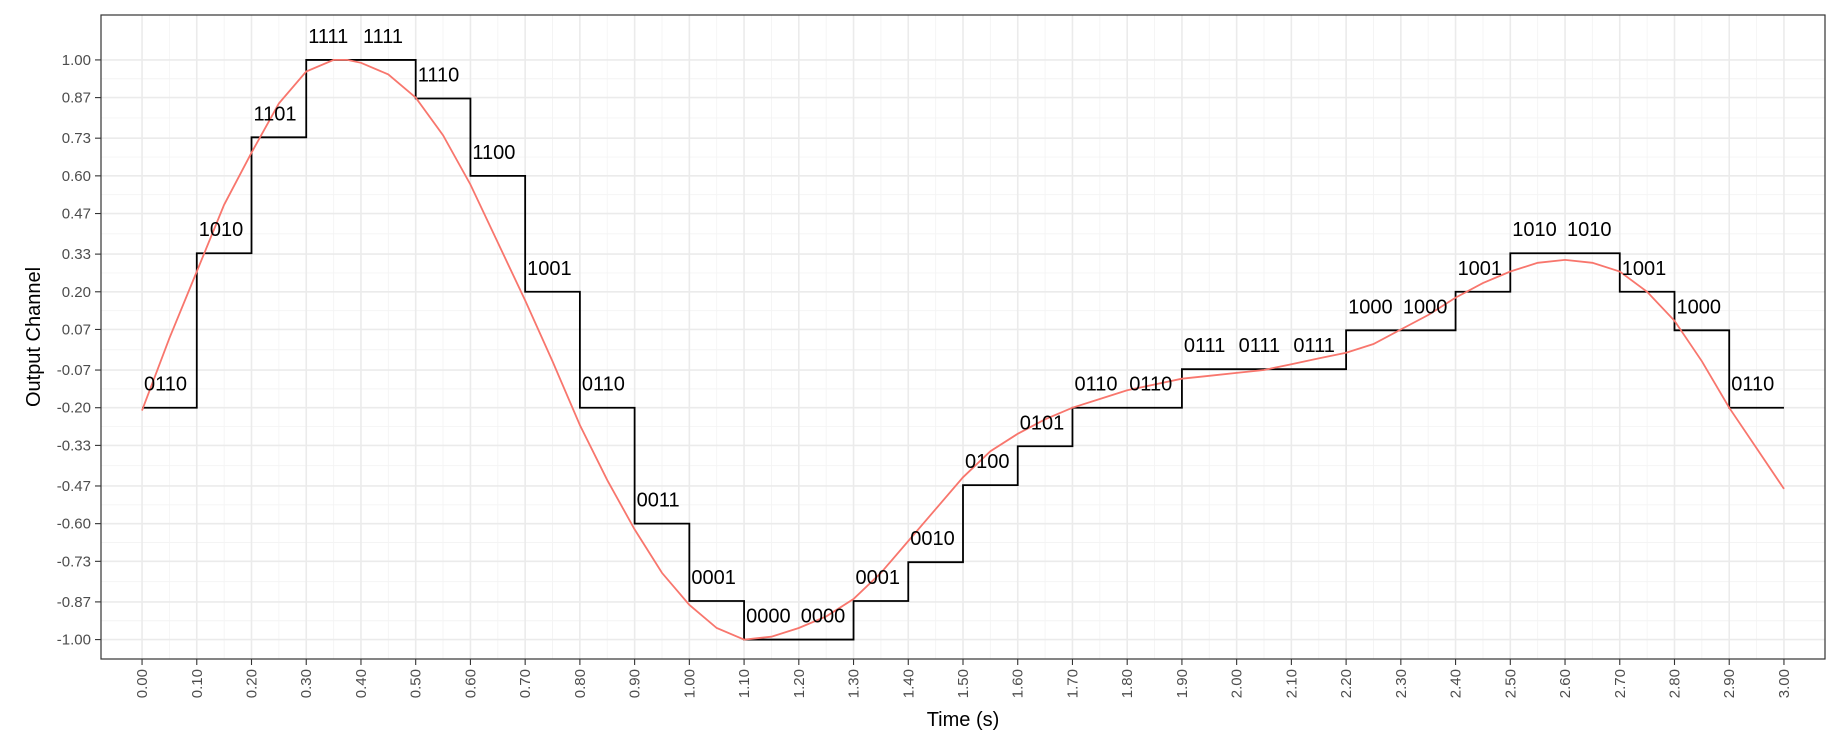 The image size is (1834, 740). What do you see at coordinates (197, 683) in the screenshot?
I see `x-tick-label: 0.10` at bounding box center [197, 683].